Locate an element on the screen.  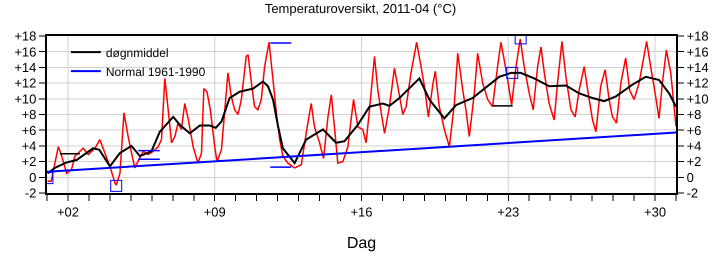
y-tick-label: +4 is located at coordinates (29, 146).